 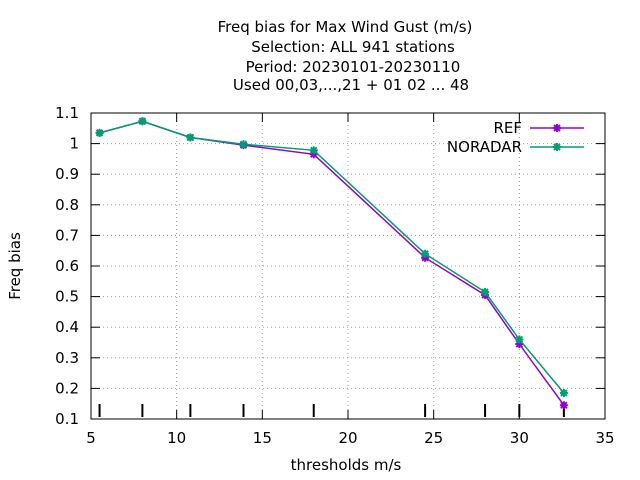 What do you see at coordinates (67, 297) in the screenshot?
I see `y-tick-label: 0.5` at bounding box center [67, 297].